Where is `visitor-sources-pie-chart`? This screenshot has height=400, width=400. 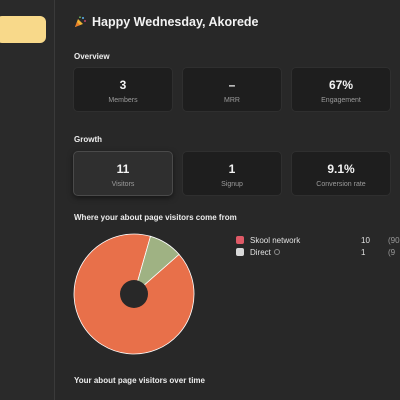 visitor-sources-pie-chart is located at coordinates (134, 294).